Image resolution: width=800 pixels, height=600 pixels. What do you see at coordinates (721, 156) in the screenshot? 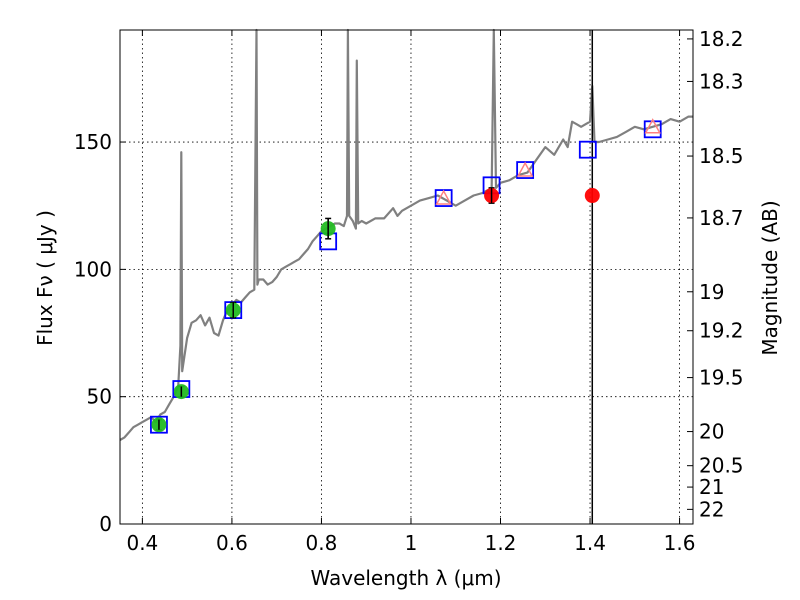
I see `mag-tick-label: 18.5` at bounding box center [721, 156].